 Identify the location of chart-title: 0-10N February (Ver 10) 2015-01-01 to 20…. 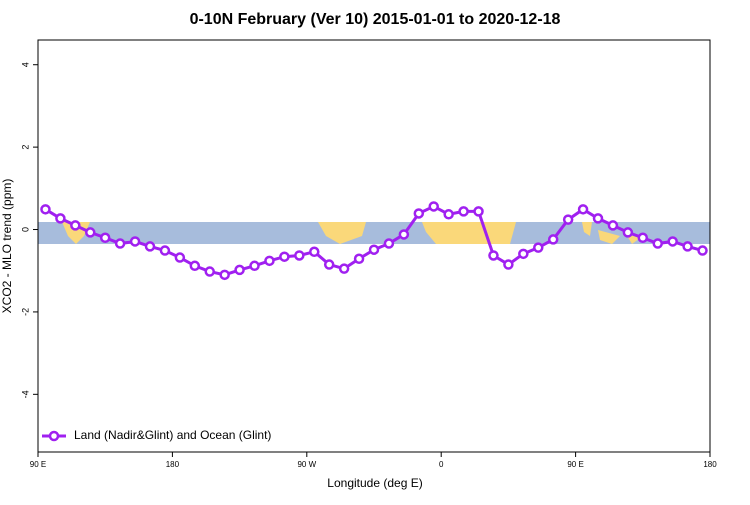
(375, 19).